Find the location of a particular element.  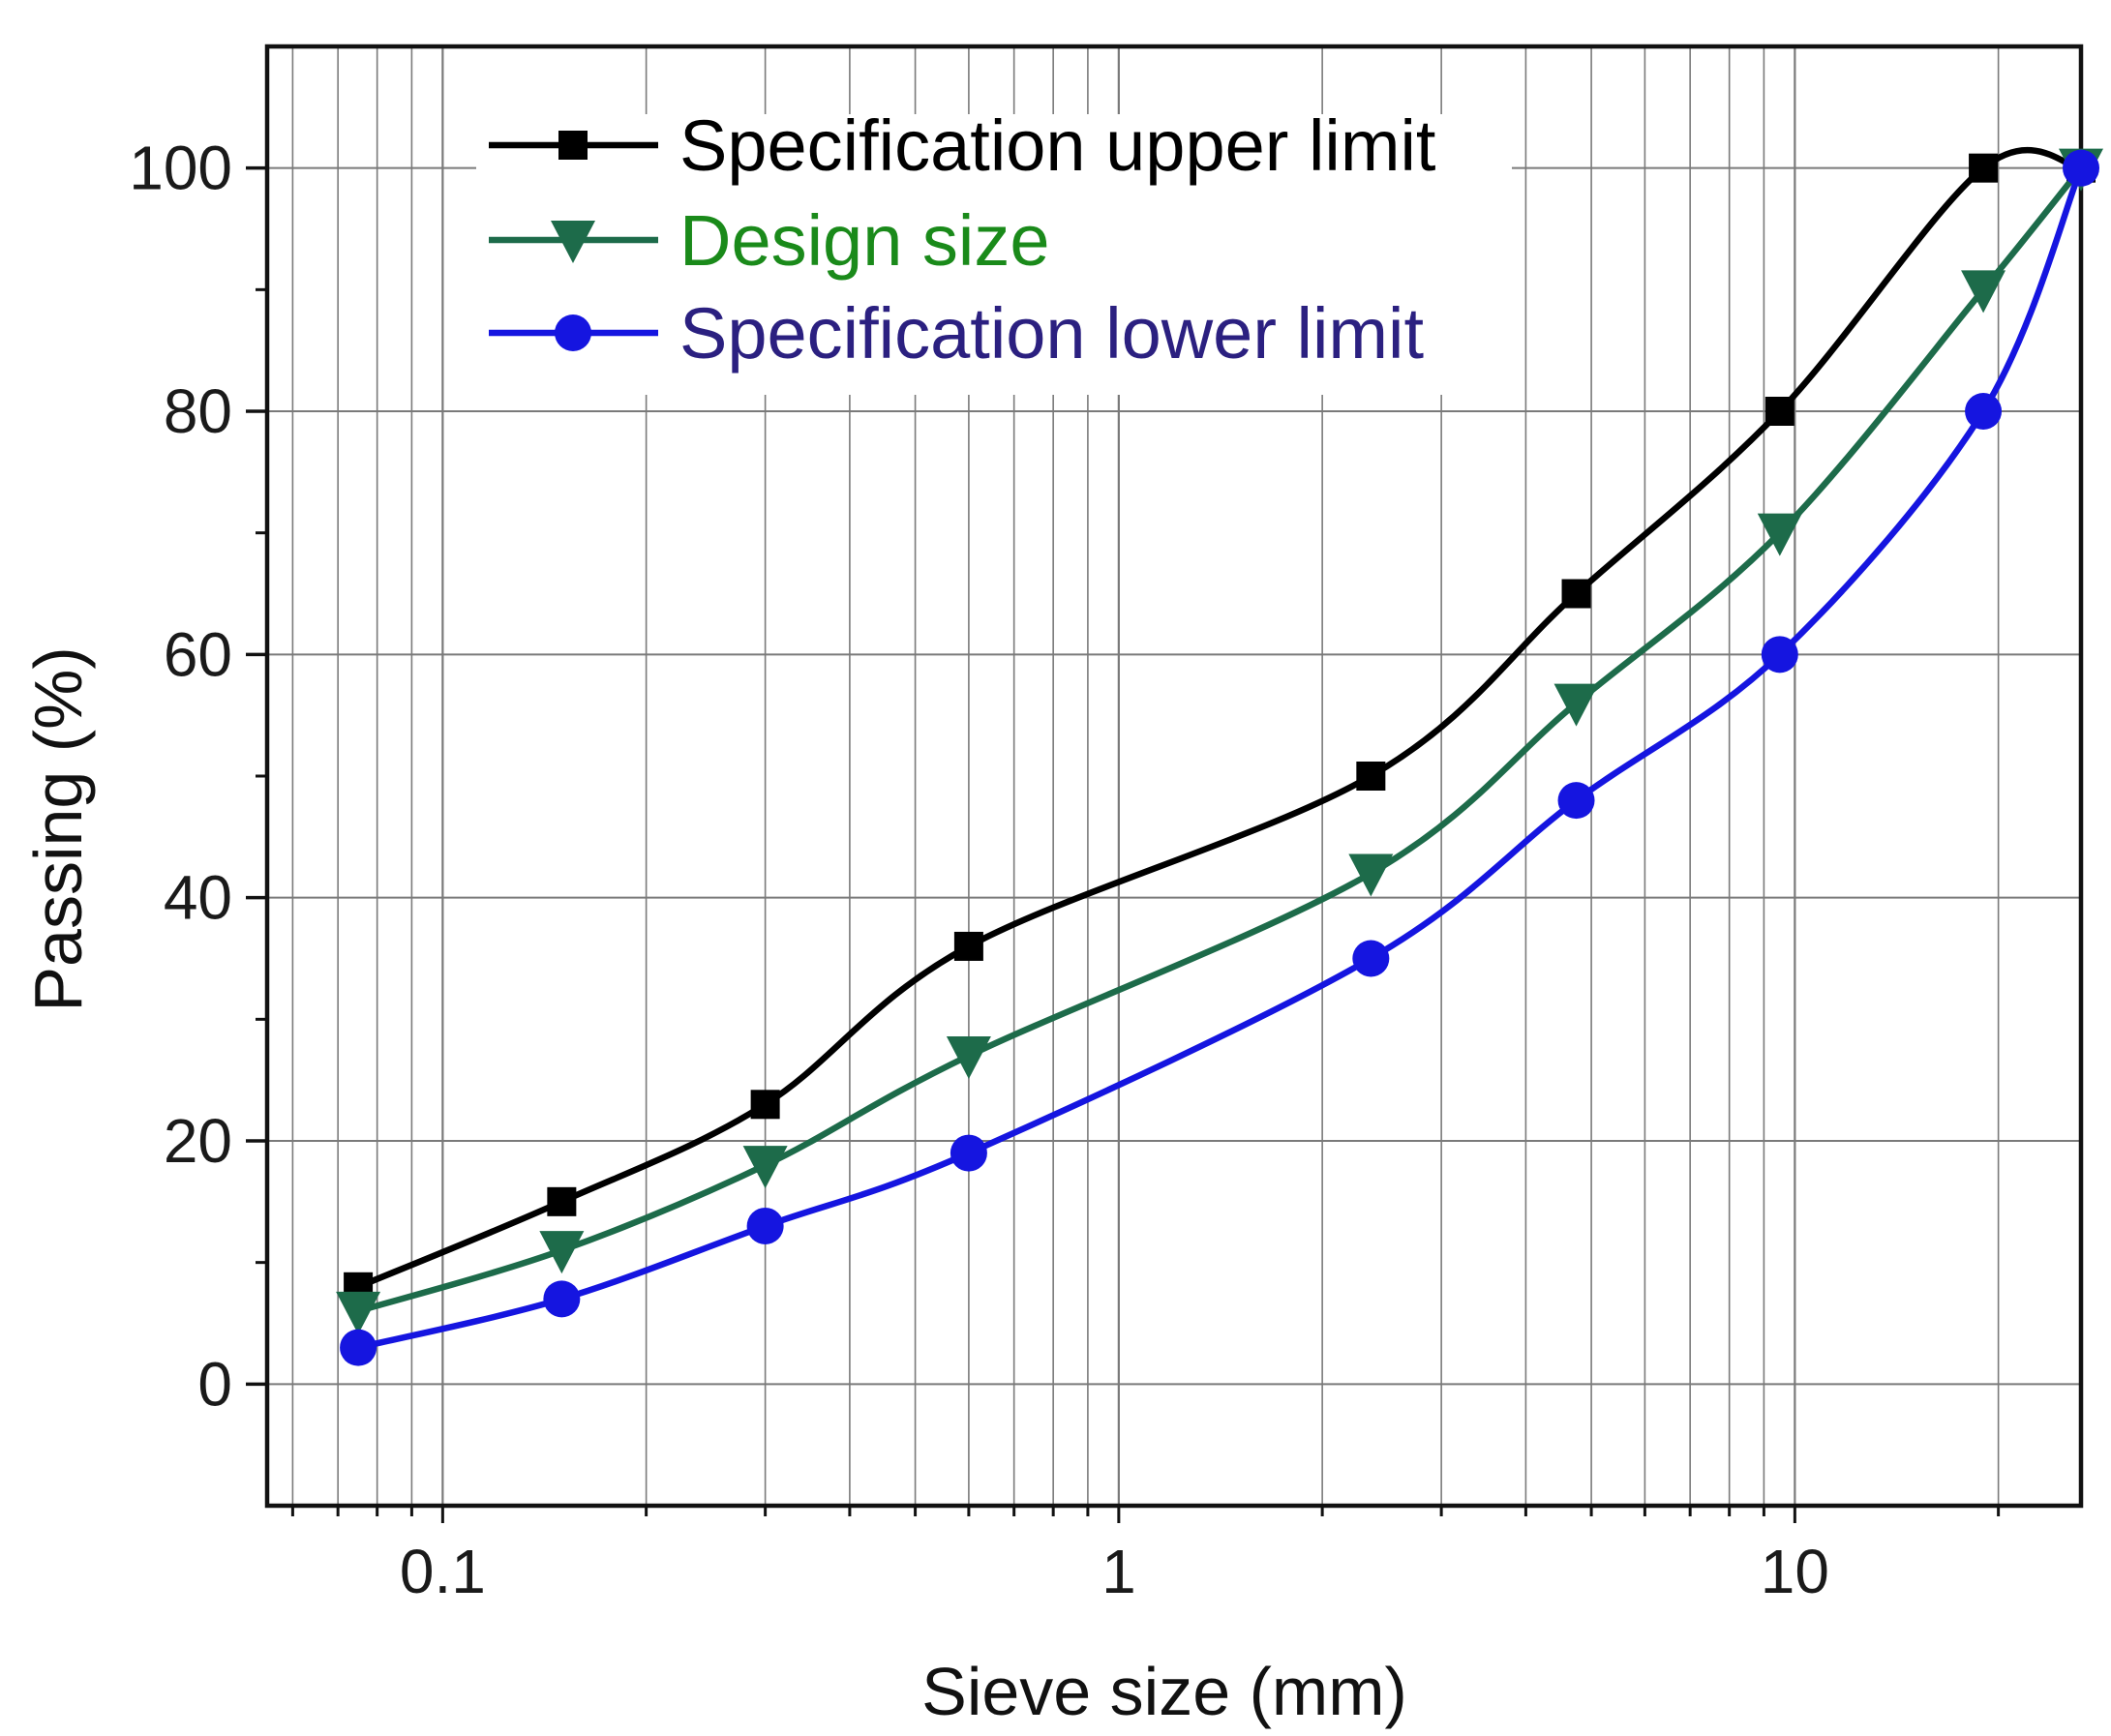

y-tick-label: 100 is located at coordinates (180, 168).